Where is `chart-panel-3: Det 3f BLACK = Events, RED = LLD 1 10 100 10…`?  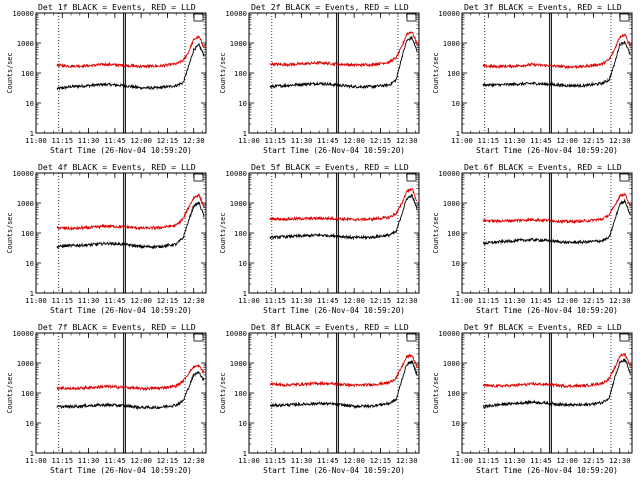
chart-panel-3: Det 3f BLACK = Events, RED = LLD 1 10 100 10… is located at coordinates (532, 78).